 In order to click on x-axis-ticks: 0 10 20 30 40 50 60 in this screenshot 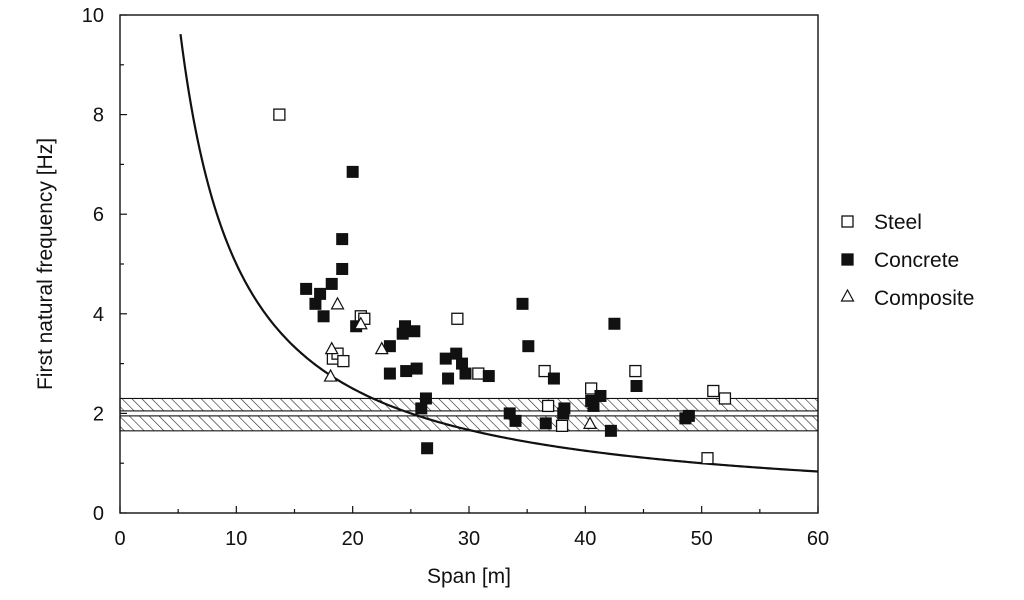, I will do `click(471, 539)`.